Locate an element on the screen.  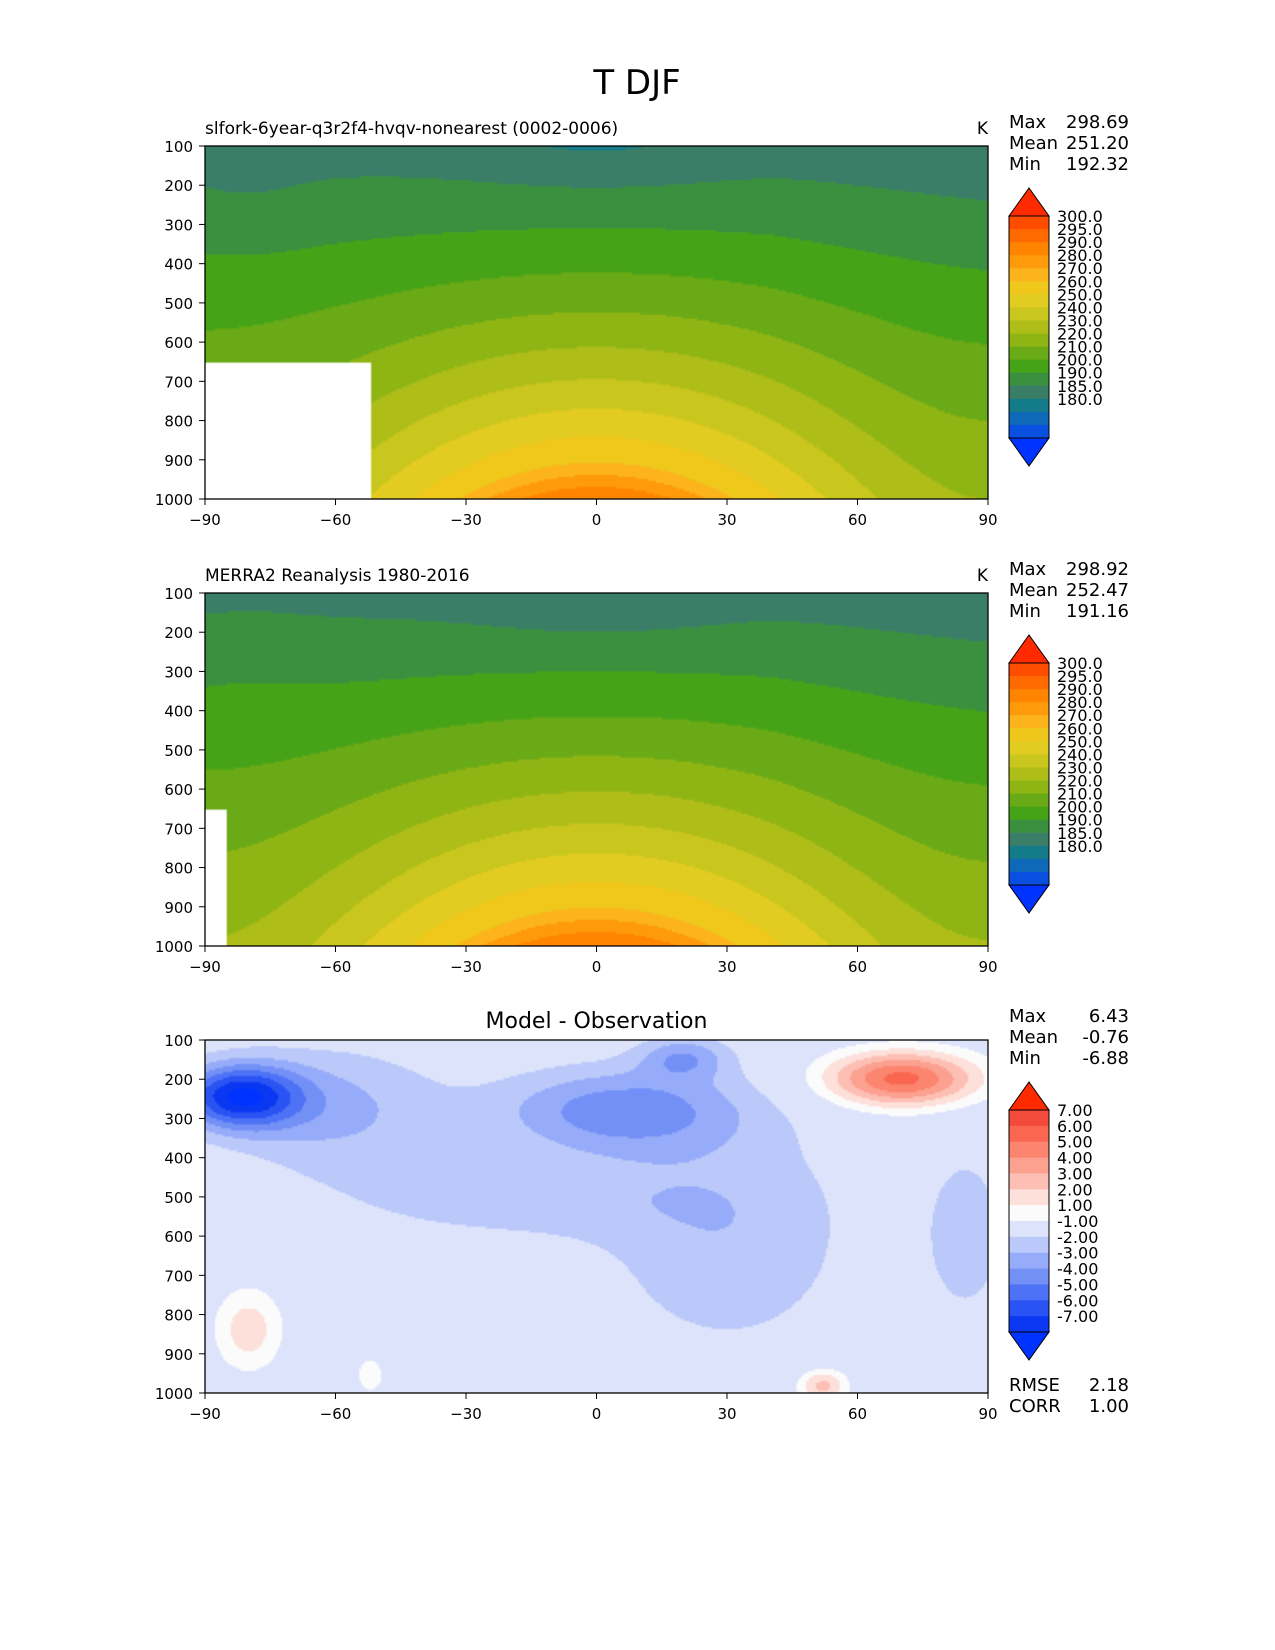
metric-value: 1.00 is located at coordinates (1109, 1406).